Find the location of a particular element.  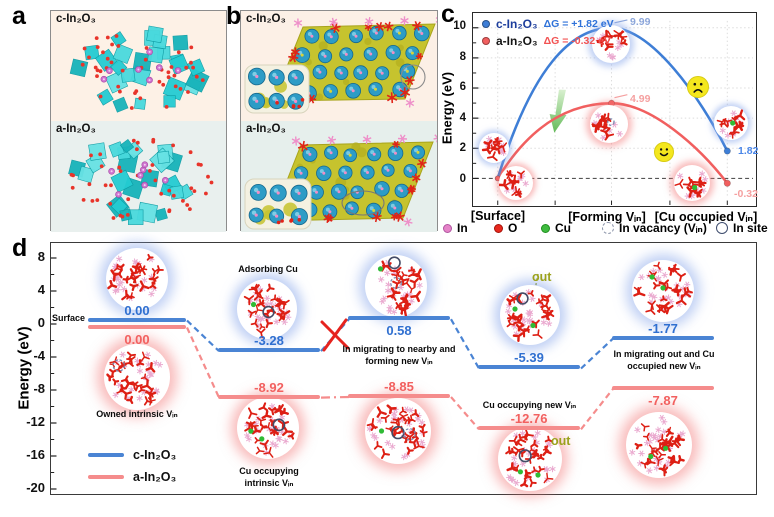

sad-face-icon is located at coordinates (698, 87).